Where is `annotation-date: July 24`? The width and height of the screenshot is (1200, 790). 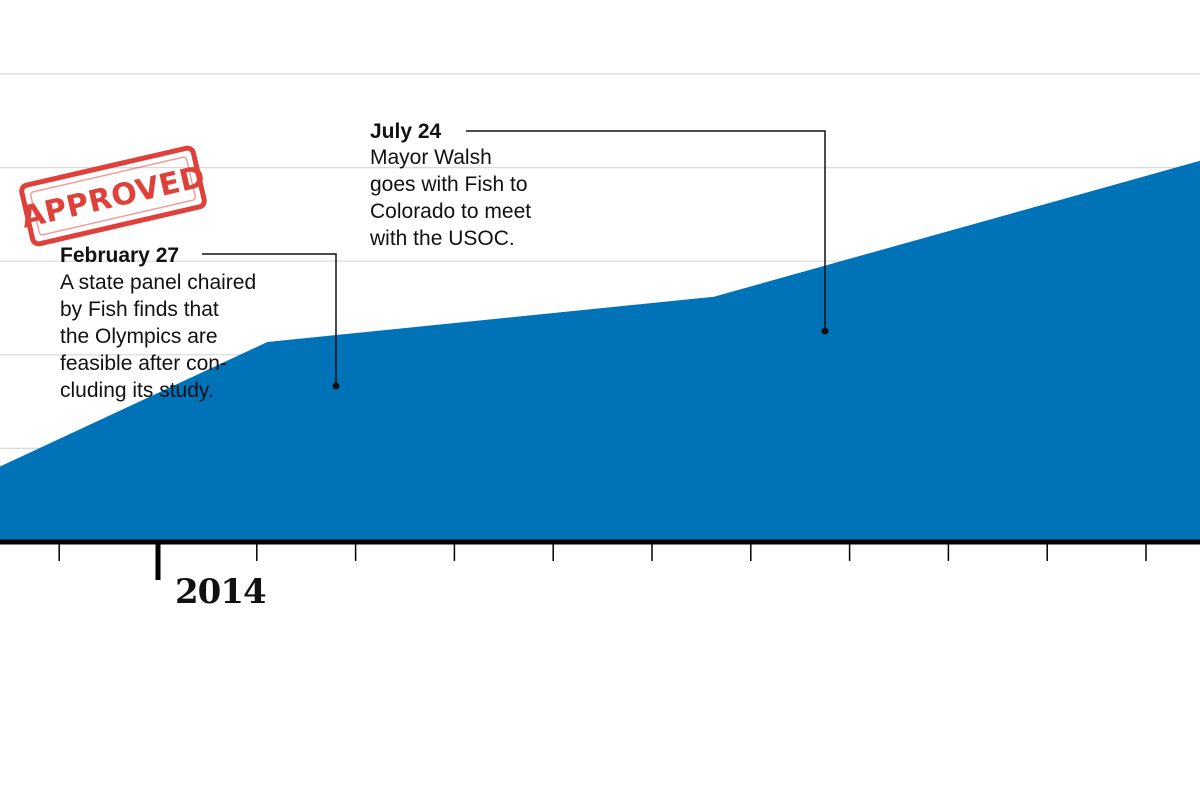
annotation-date: July 24 is located at coordinates (406, 131).